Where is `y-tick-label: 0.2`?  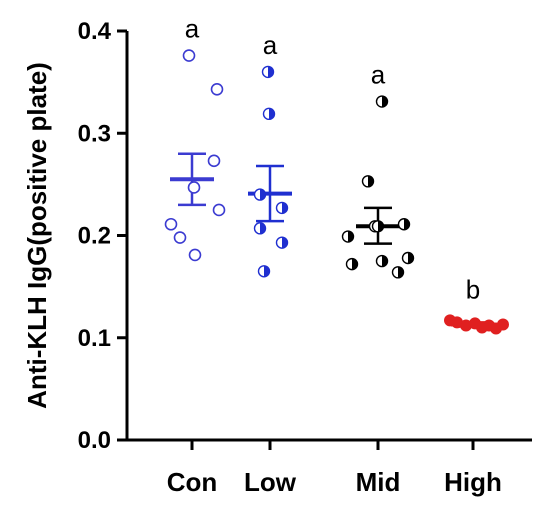
y-tick-label: 0.2 is located at coordinates (94, 236).